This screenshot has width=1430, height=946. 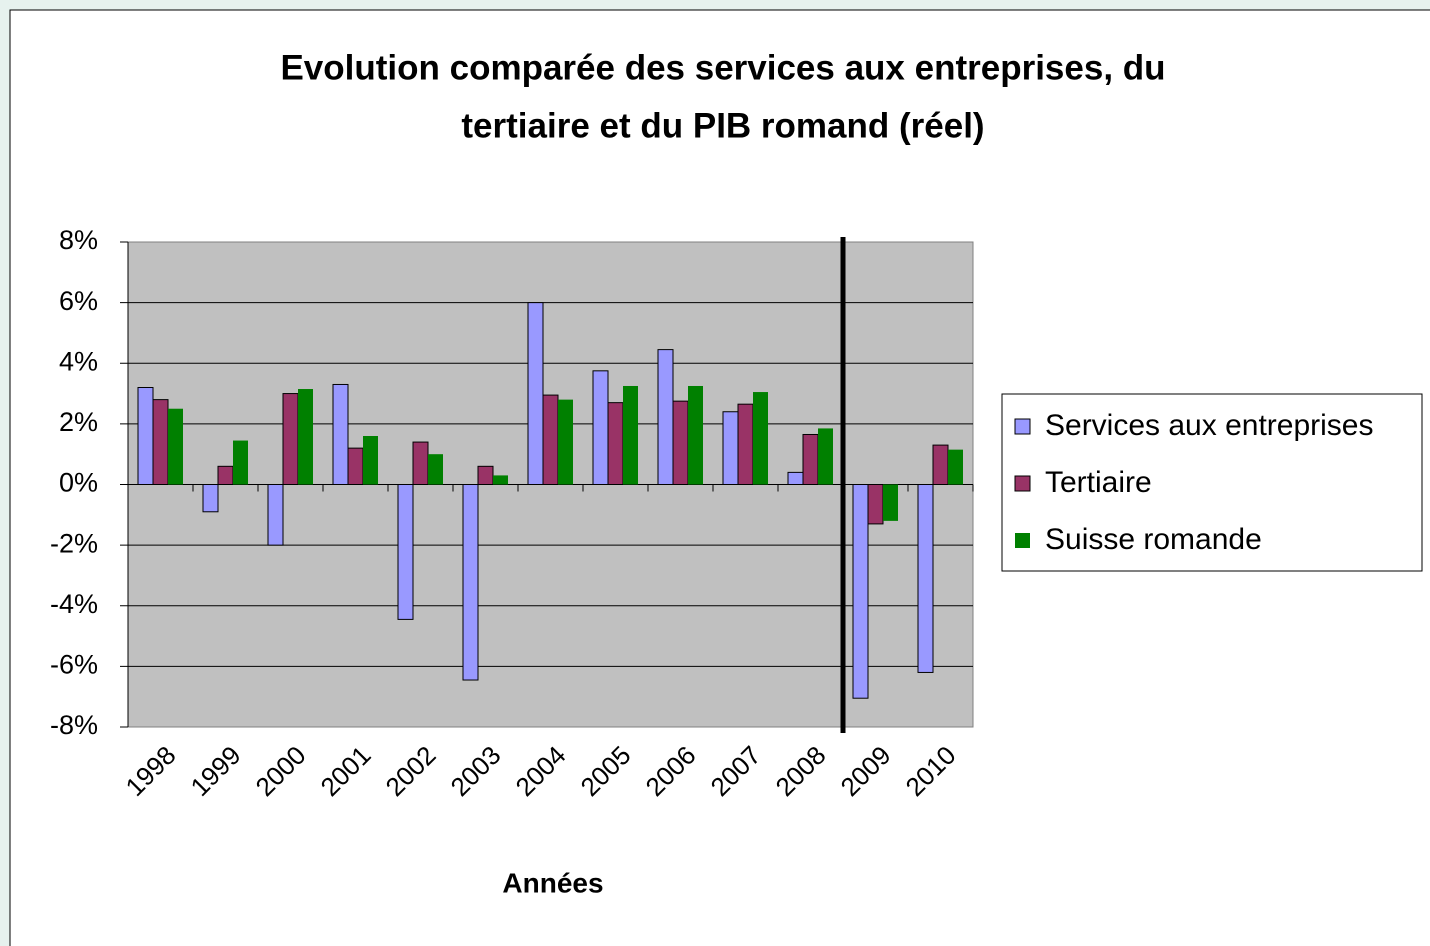 What do you see at coordinates (552, 882) in the screenshot?
I see `x-axis-title: Années` at bounding box center [552, 882].